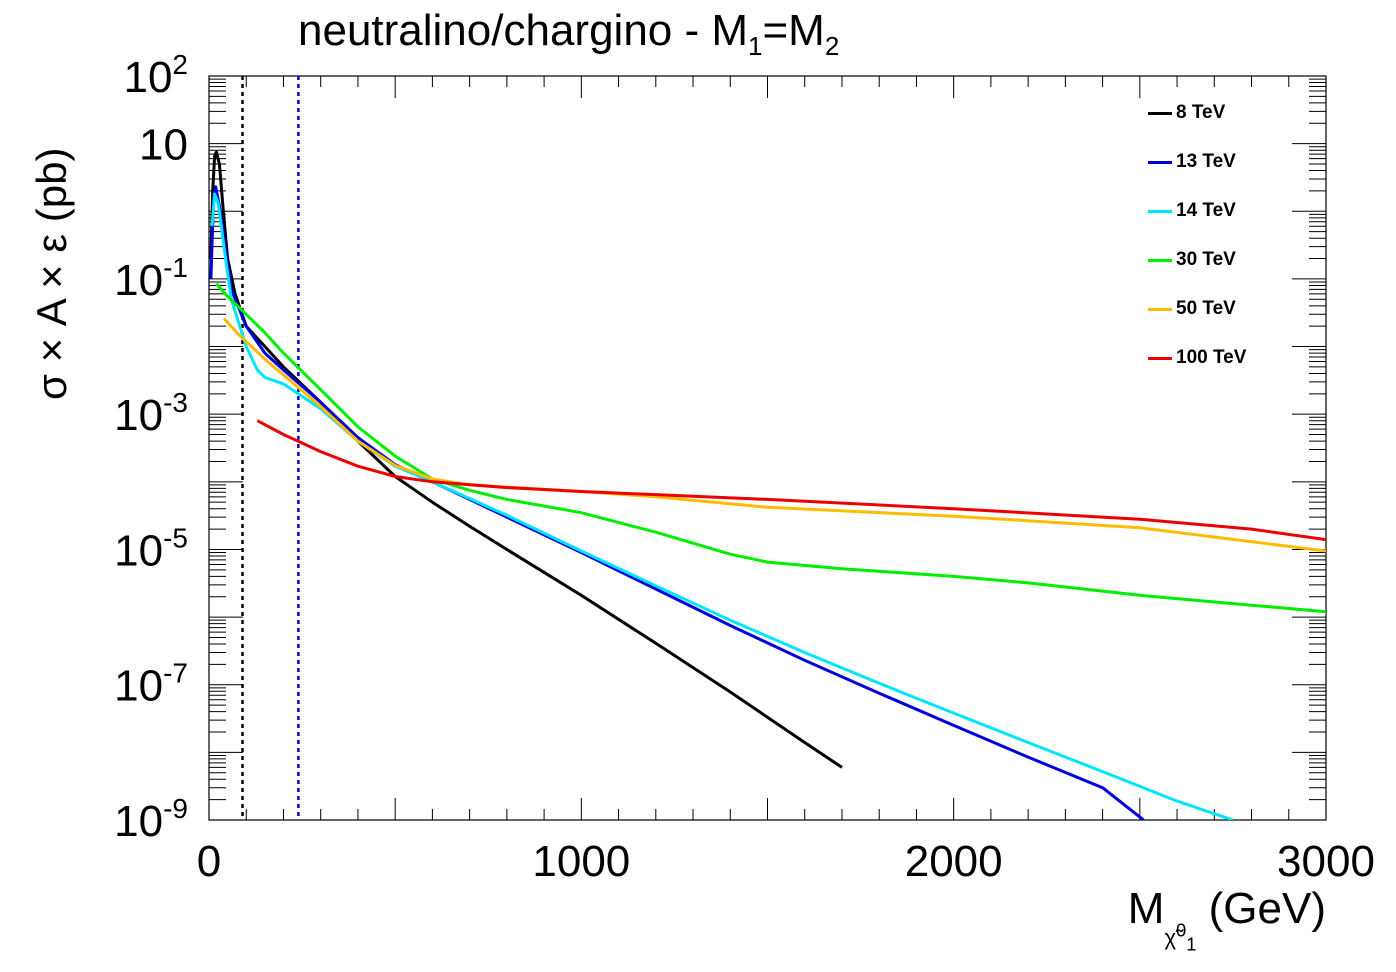 This screenshot has height=972, width=1396. I want to click on legend-item: 14 TeV, so click(1223, 222).